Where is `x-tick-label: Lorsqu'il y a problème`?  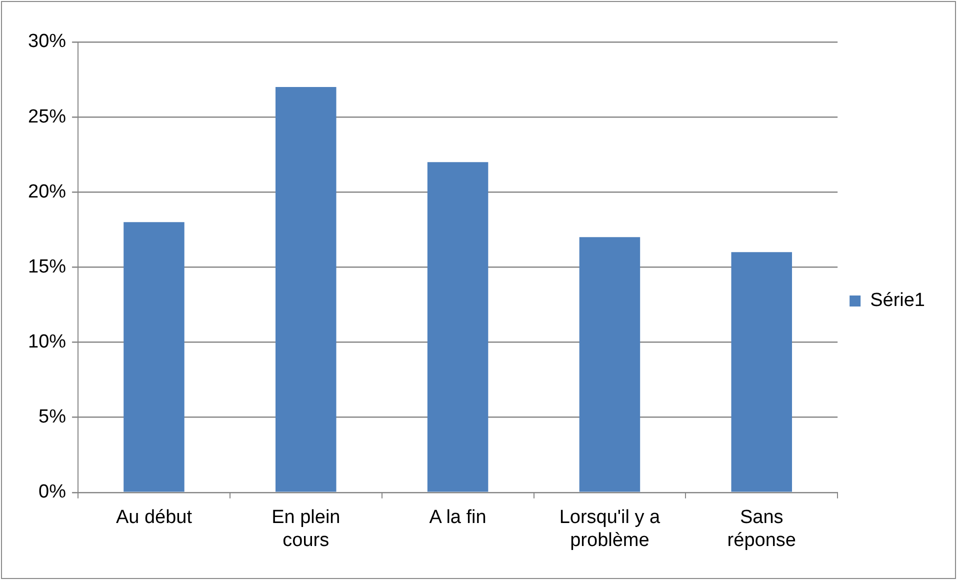 x-tick-label: Lorsqu'il y a problème is located at coordinates (610, 529).